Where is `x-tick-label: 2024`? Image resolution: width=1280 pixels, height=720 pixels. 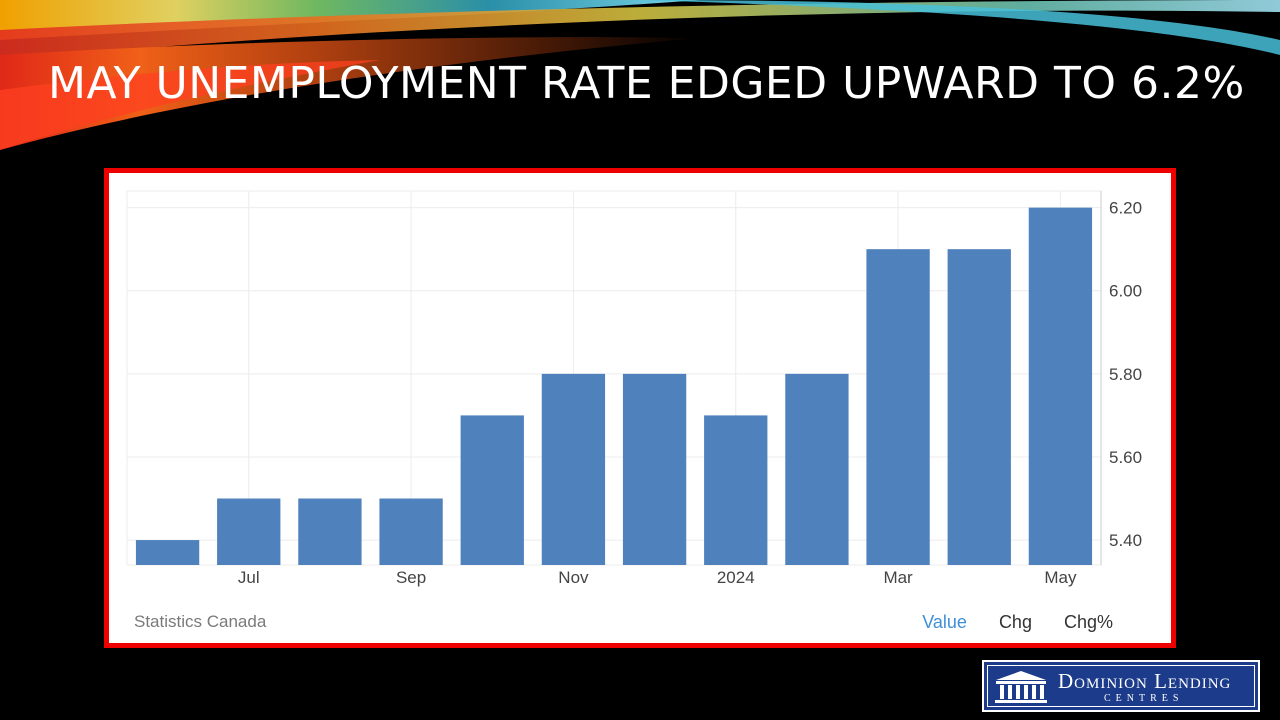 x-tick-label: 2024 is located at coordinates (736, 577).